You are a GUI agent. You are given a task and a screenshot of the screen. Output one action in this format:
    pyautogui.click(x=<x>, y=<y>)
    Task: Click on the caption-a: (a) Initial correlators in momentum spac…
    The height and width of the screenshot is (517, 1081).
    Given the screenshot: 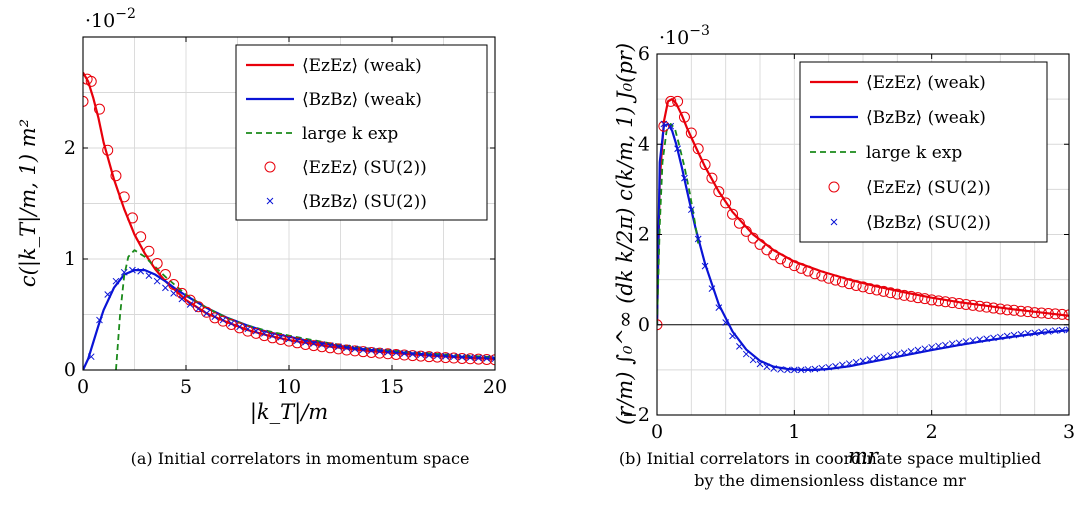 What is the action you would take?
    pyautogui.click(x=300, y=458)
    